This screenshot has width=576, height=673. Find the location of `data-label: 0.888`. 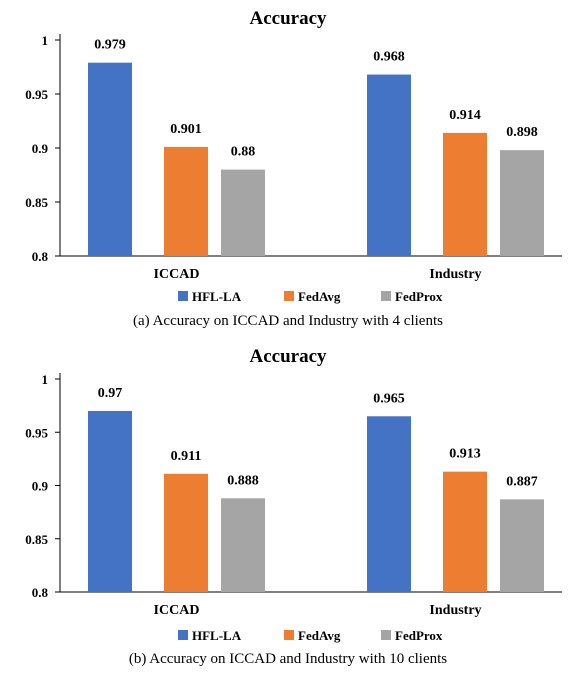

data-label: 0.888 is located at coordinates (243, 480).